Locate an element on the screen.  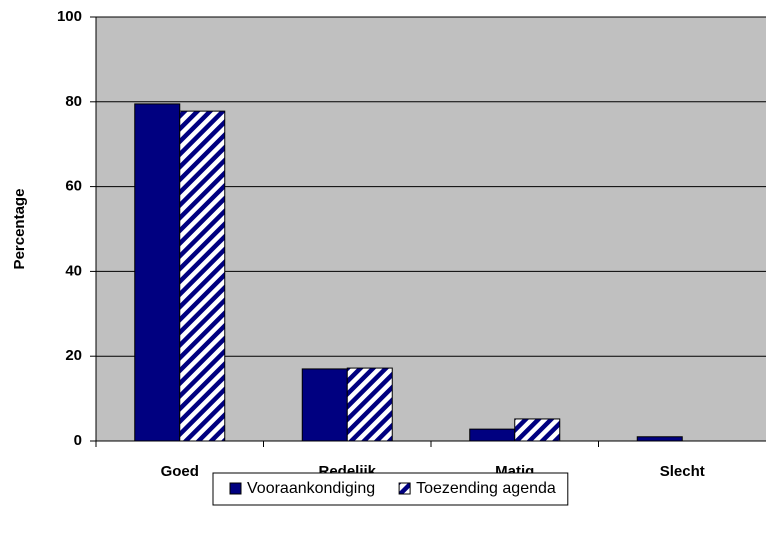
y-tick-label: 0 is located at coordinates (78, 440).